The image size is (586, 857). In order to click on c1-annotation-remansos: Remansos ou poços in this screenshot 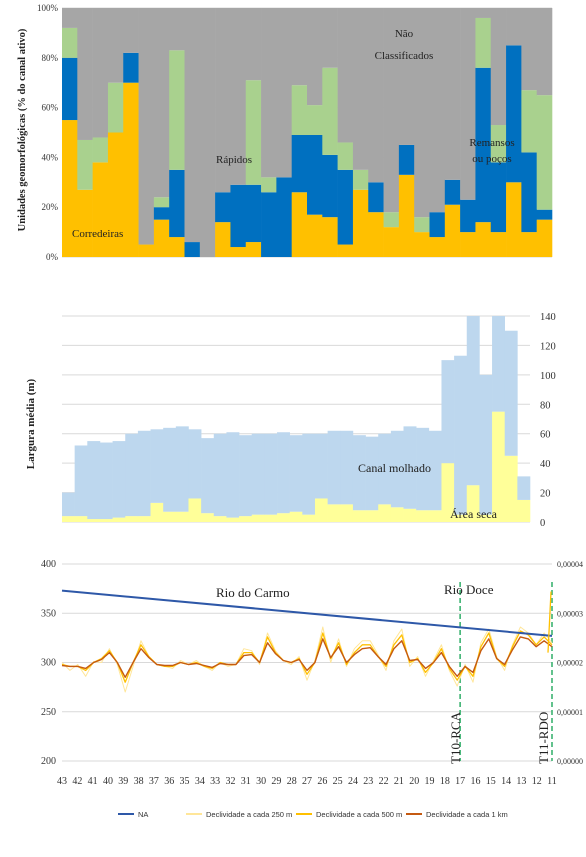, I will do `click(491, 151)`.